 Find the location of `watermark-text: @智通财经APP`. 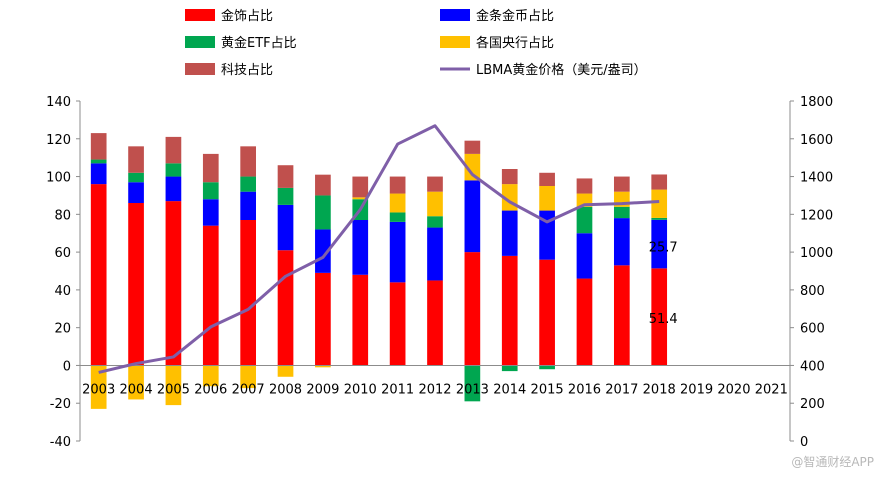

watermark-text: @智通财经APP is located at coordinates (832, 461).